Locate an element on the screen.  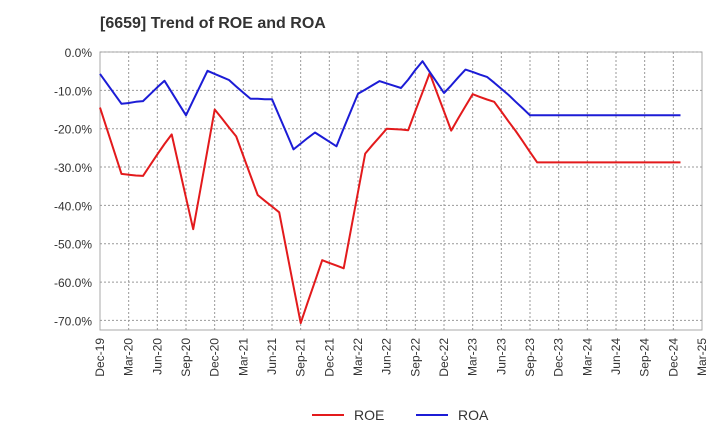
x-tick-label: Dec-22 is located at coordinates (444, 357).